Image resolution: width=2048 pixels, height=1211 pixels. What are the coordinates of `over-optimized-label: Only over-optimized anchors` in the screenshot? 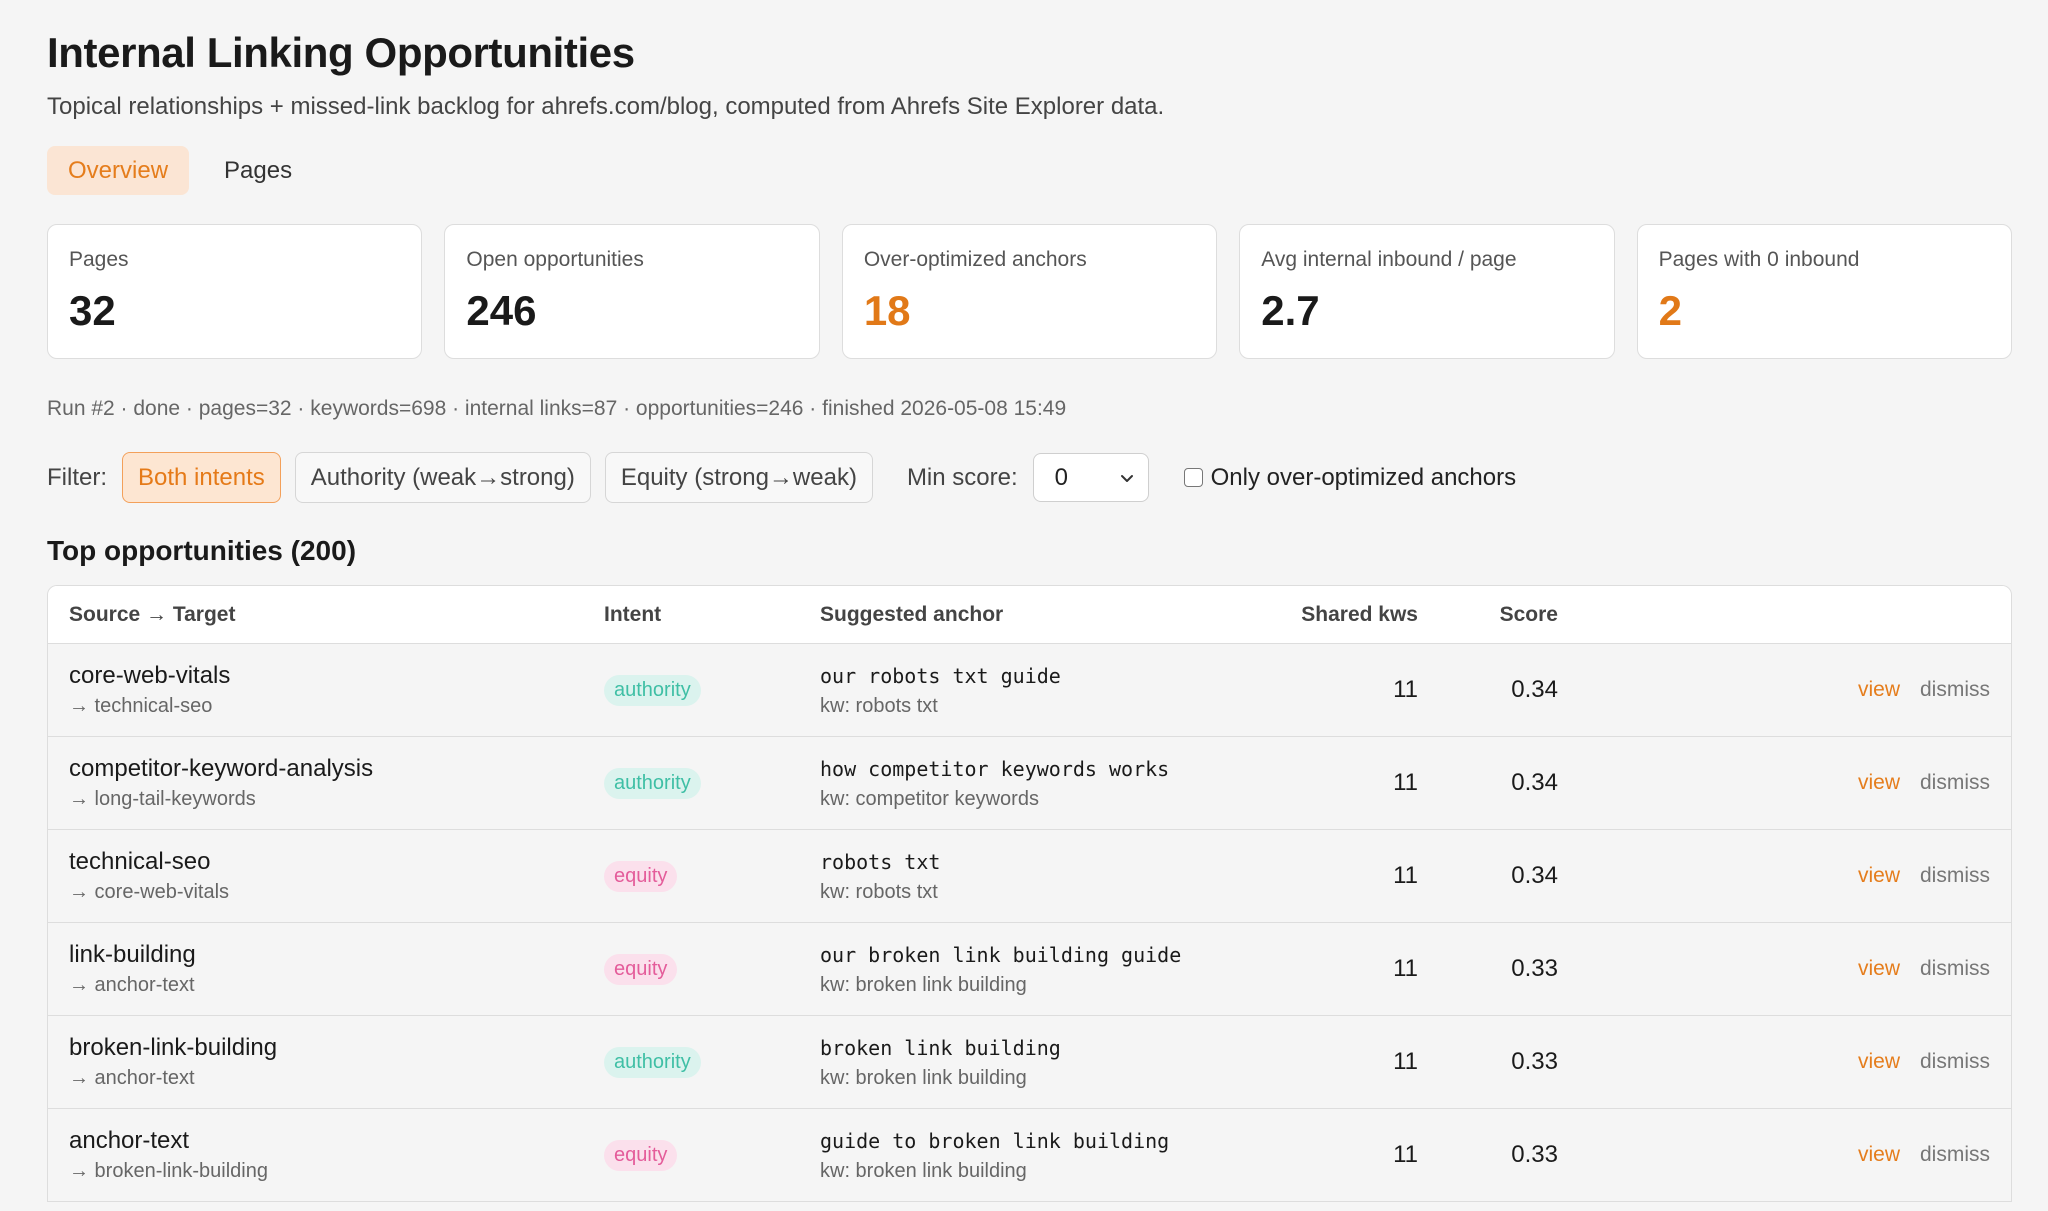 It's located at (1363, 477).